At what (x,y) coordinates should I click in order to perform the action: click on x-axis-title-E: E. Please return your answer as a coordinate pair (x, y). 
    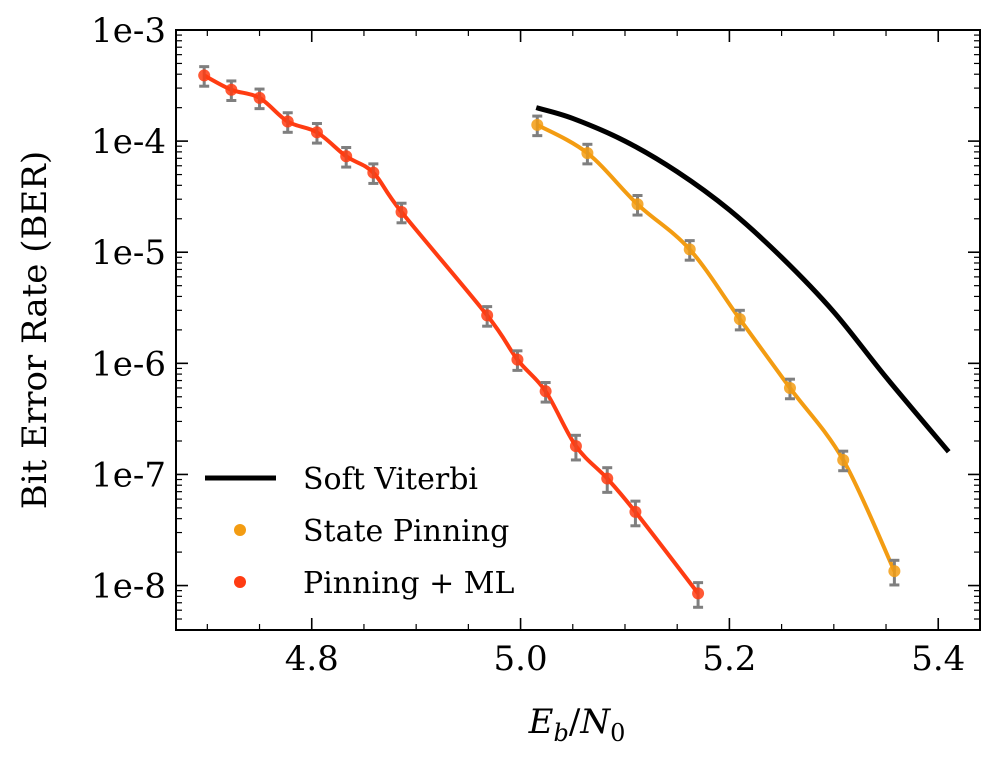
    Looking at the image, I should click on (541, 722).